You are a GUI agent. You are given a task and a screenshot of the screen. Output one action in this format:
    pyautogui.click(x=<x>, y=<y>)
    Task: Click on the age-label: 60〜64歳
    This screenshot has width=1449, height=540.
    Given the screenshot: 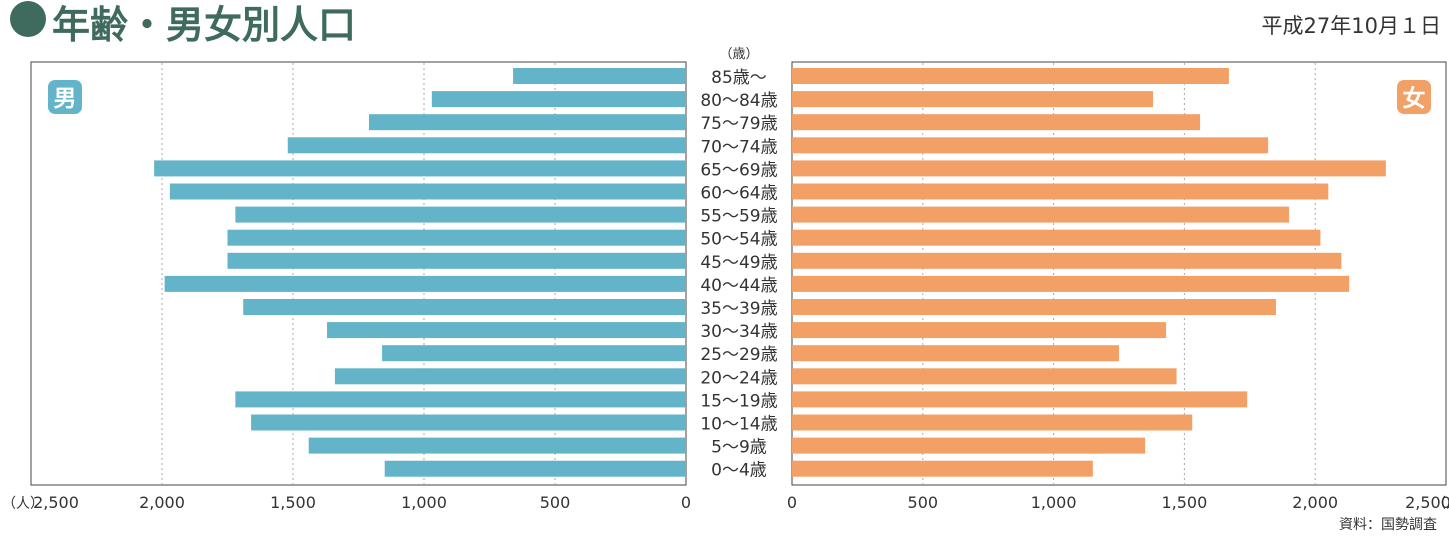 What is the action you would take?
    pyautogui.click(x=738, y=194)
    